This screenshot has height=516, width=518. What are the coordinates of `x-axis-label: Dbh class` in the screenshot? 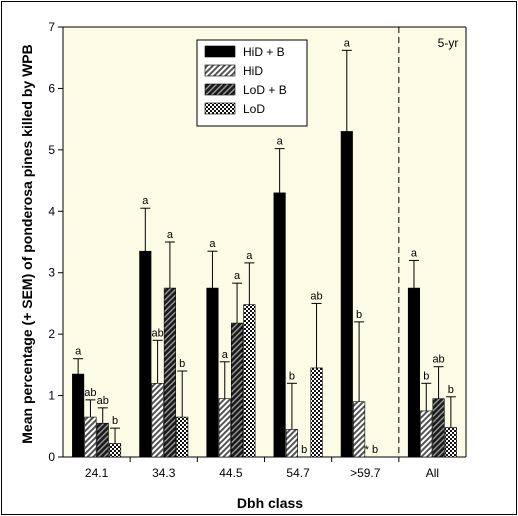 It's located at (270, 503).